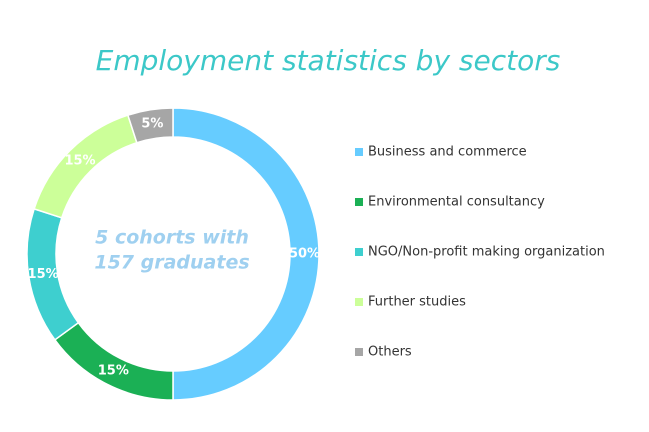  I want to click on legend-label: NGO/Non-profit making organization, so click(486, 252).